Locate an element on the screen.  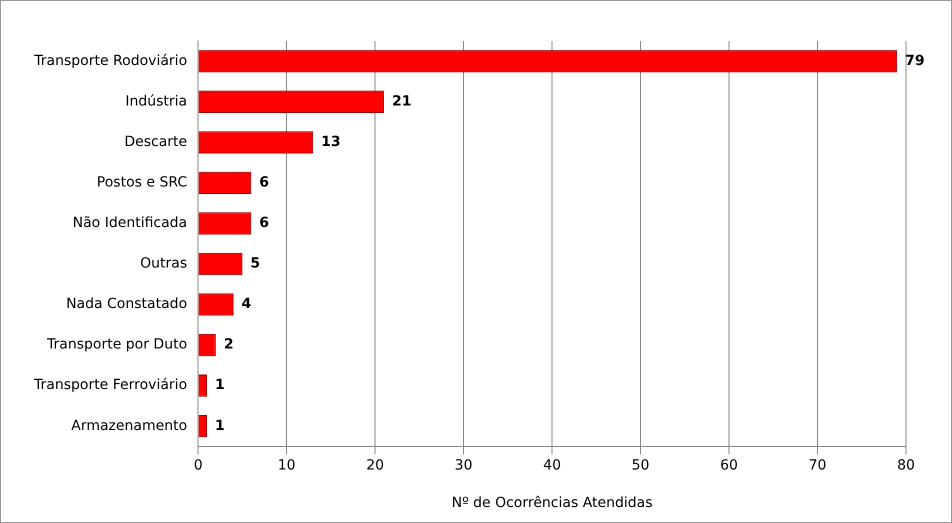
x-tick-label: 30 is located at coordinates (463, 465).